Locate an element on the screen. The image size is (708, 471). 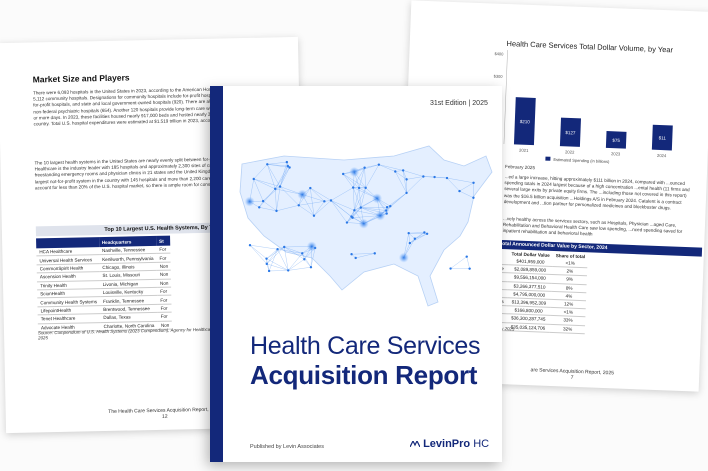
us-network-map-illustration is located at coordinates (366, 226).